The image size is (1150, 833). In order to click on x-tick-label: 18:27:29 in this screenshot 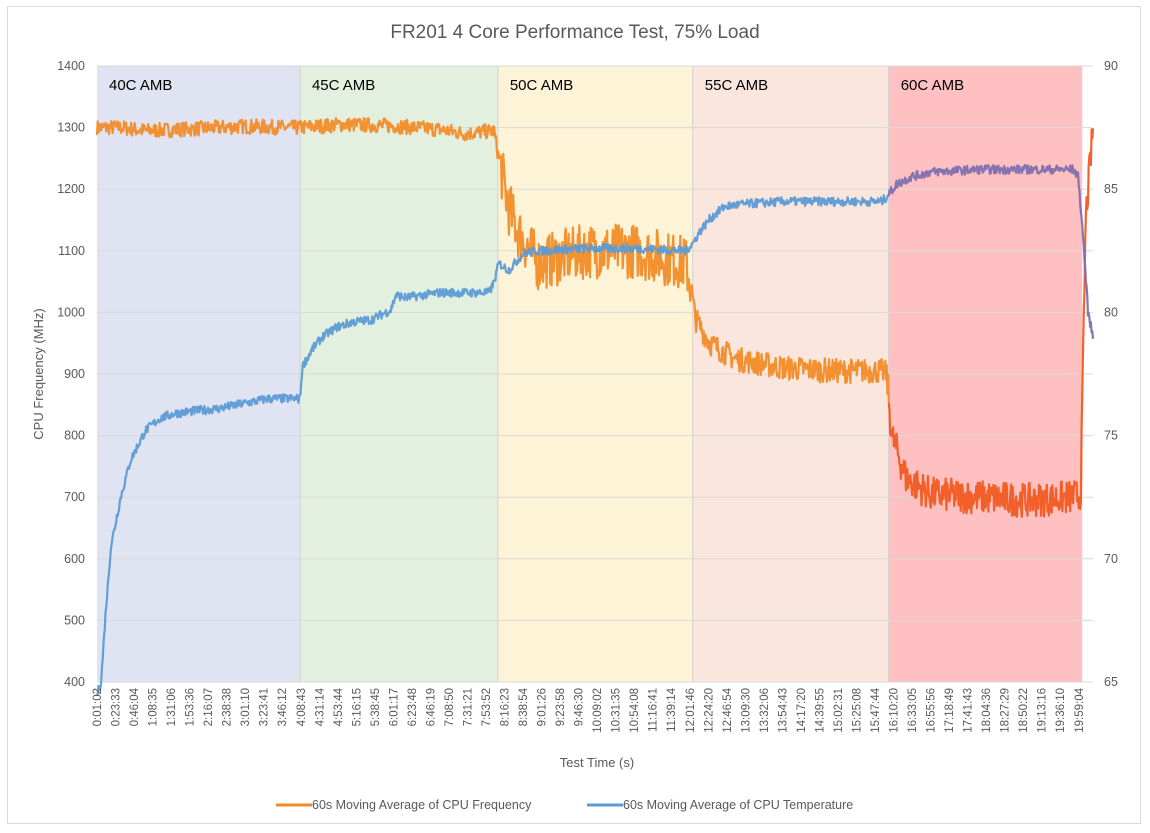, I will do `click(1006, 710)`.